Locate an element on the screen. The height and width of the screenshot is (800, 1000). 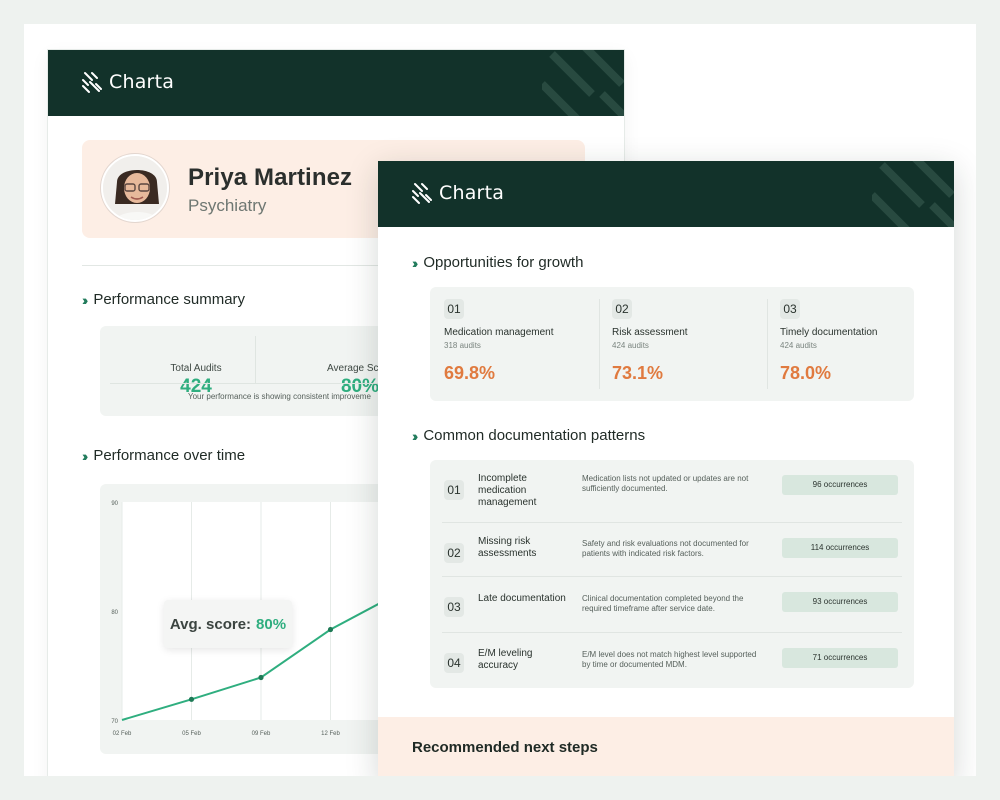
opportunity-title: Medication management is located at coordinates (499, 332).